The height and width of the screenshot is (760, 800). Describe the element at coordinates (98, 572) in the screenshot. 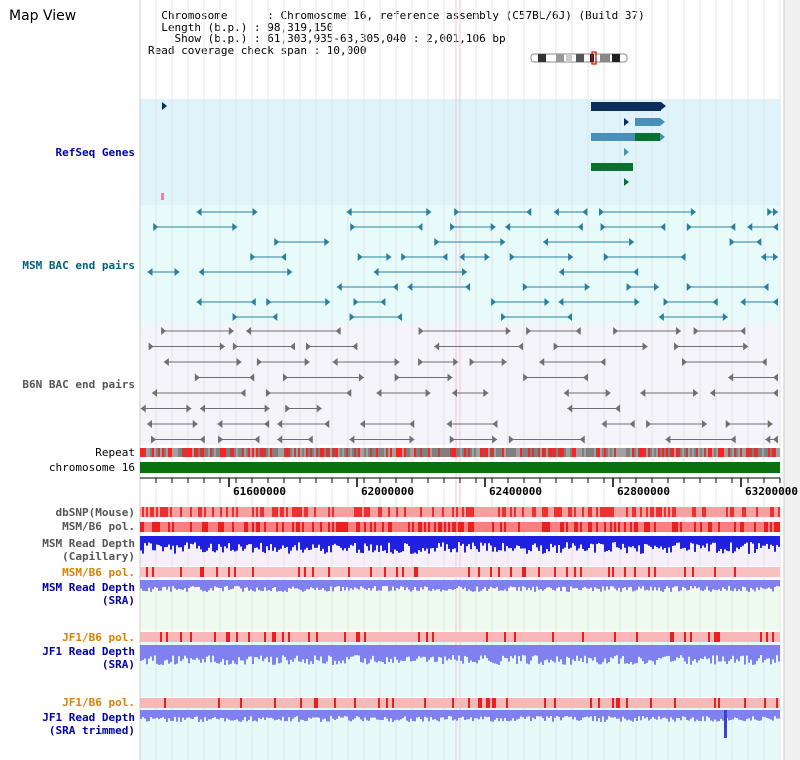

I see `track-label-msm-b6-pol-2: MSM/B6 pol.` at that location.